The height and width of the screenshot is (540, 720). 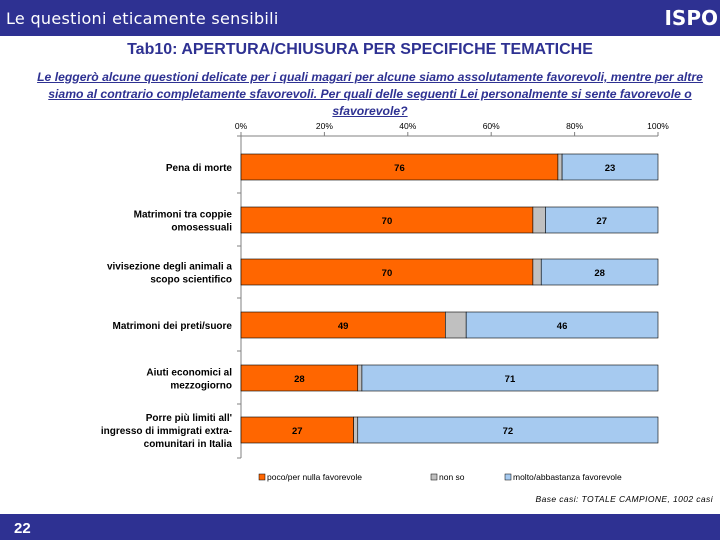 What do you see at coordinates (201, 228) in the screenshot?
I see `category-label: omosessuali` at bounding box center [201, 228].